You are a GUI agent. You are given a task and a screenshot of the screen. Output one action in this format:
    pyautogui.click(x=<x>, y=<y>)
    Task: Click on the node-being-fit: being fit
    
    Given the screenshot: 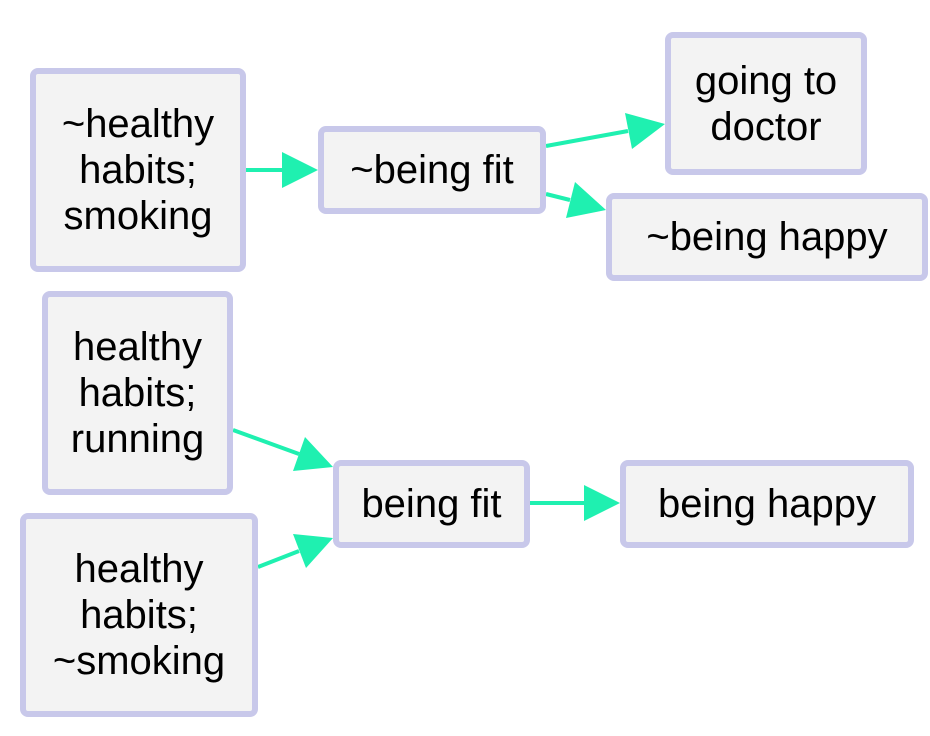 What is the action you would take?
    pyautogui.click(x=431, y=504)
    